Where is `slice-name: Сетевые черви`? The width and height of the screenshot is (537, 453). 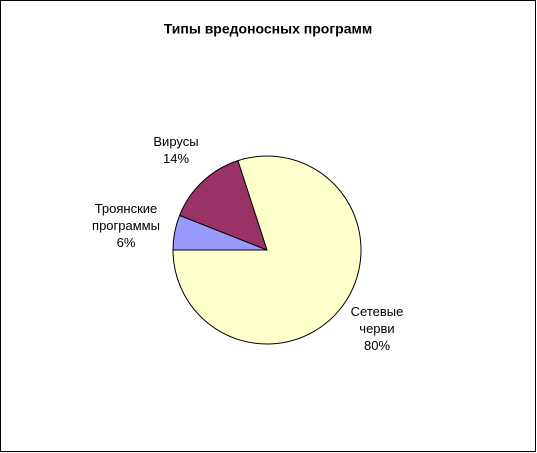
slice-name: Сетевые черви is located at coordinates (377, 320).